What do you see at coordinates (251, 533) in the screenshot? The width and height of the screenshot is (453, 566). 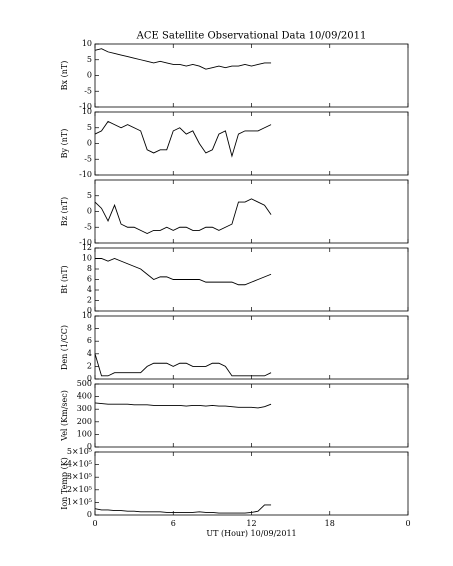 I see `x-axis-label: UT (Hour) 10/09/2011` at bounding box center [251, 533].